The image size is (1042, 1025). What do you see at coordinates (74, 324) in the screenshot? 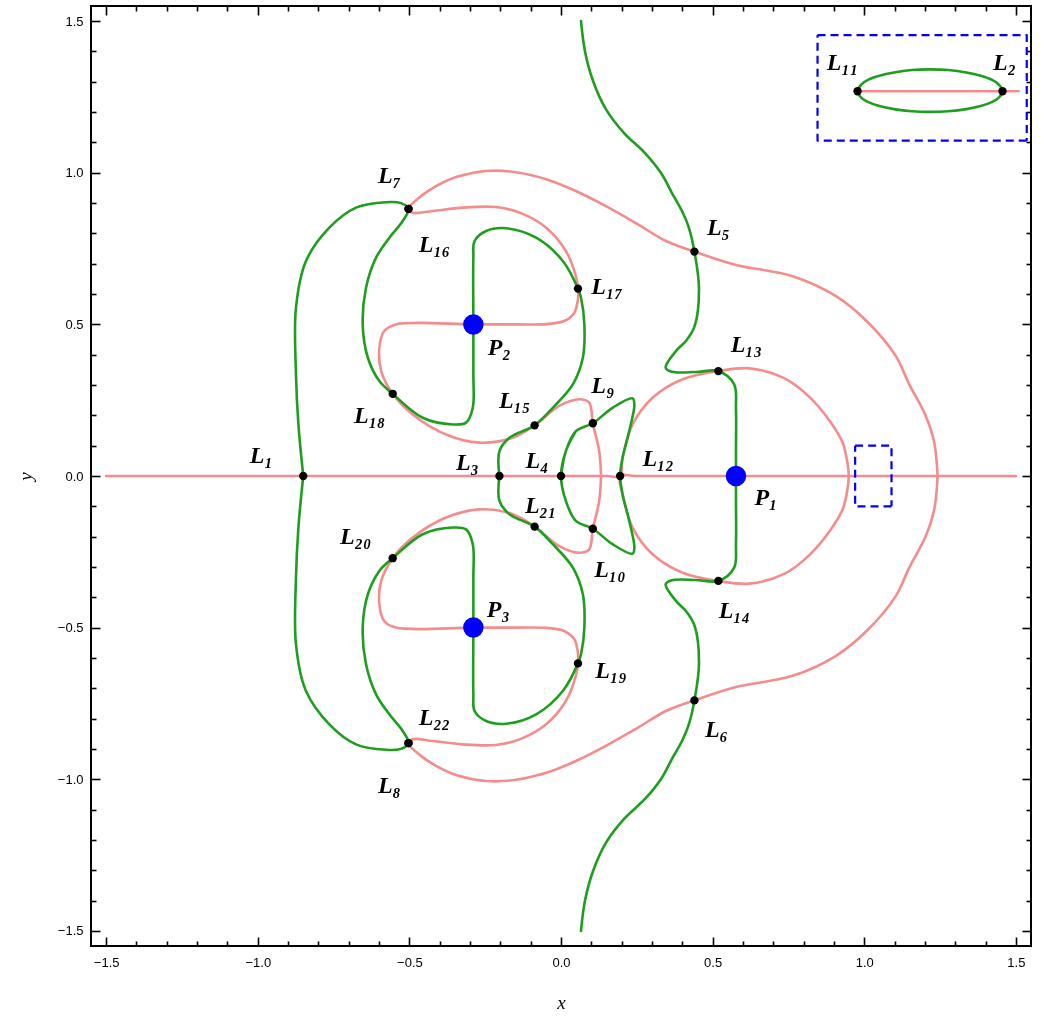
I see `y-tick-label: 0.5` at bounding box center [74, 324].